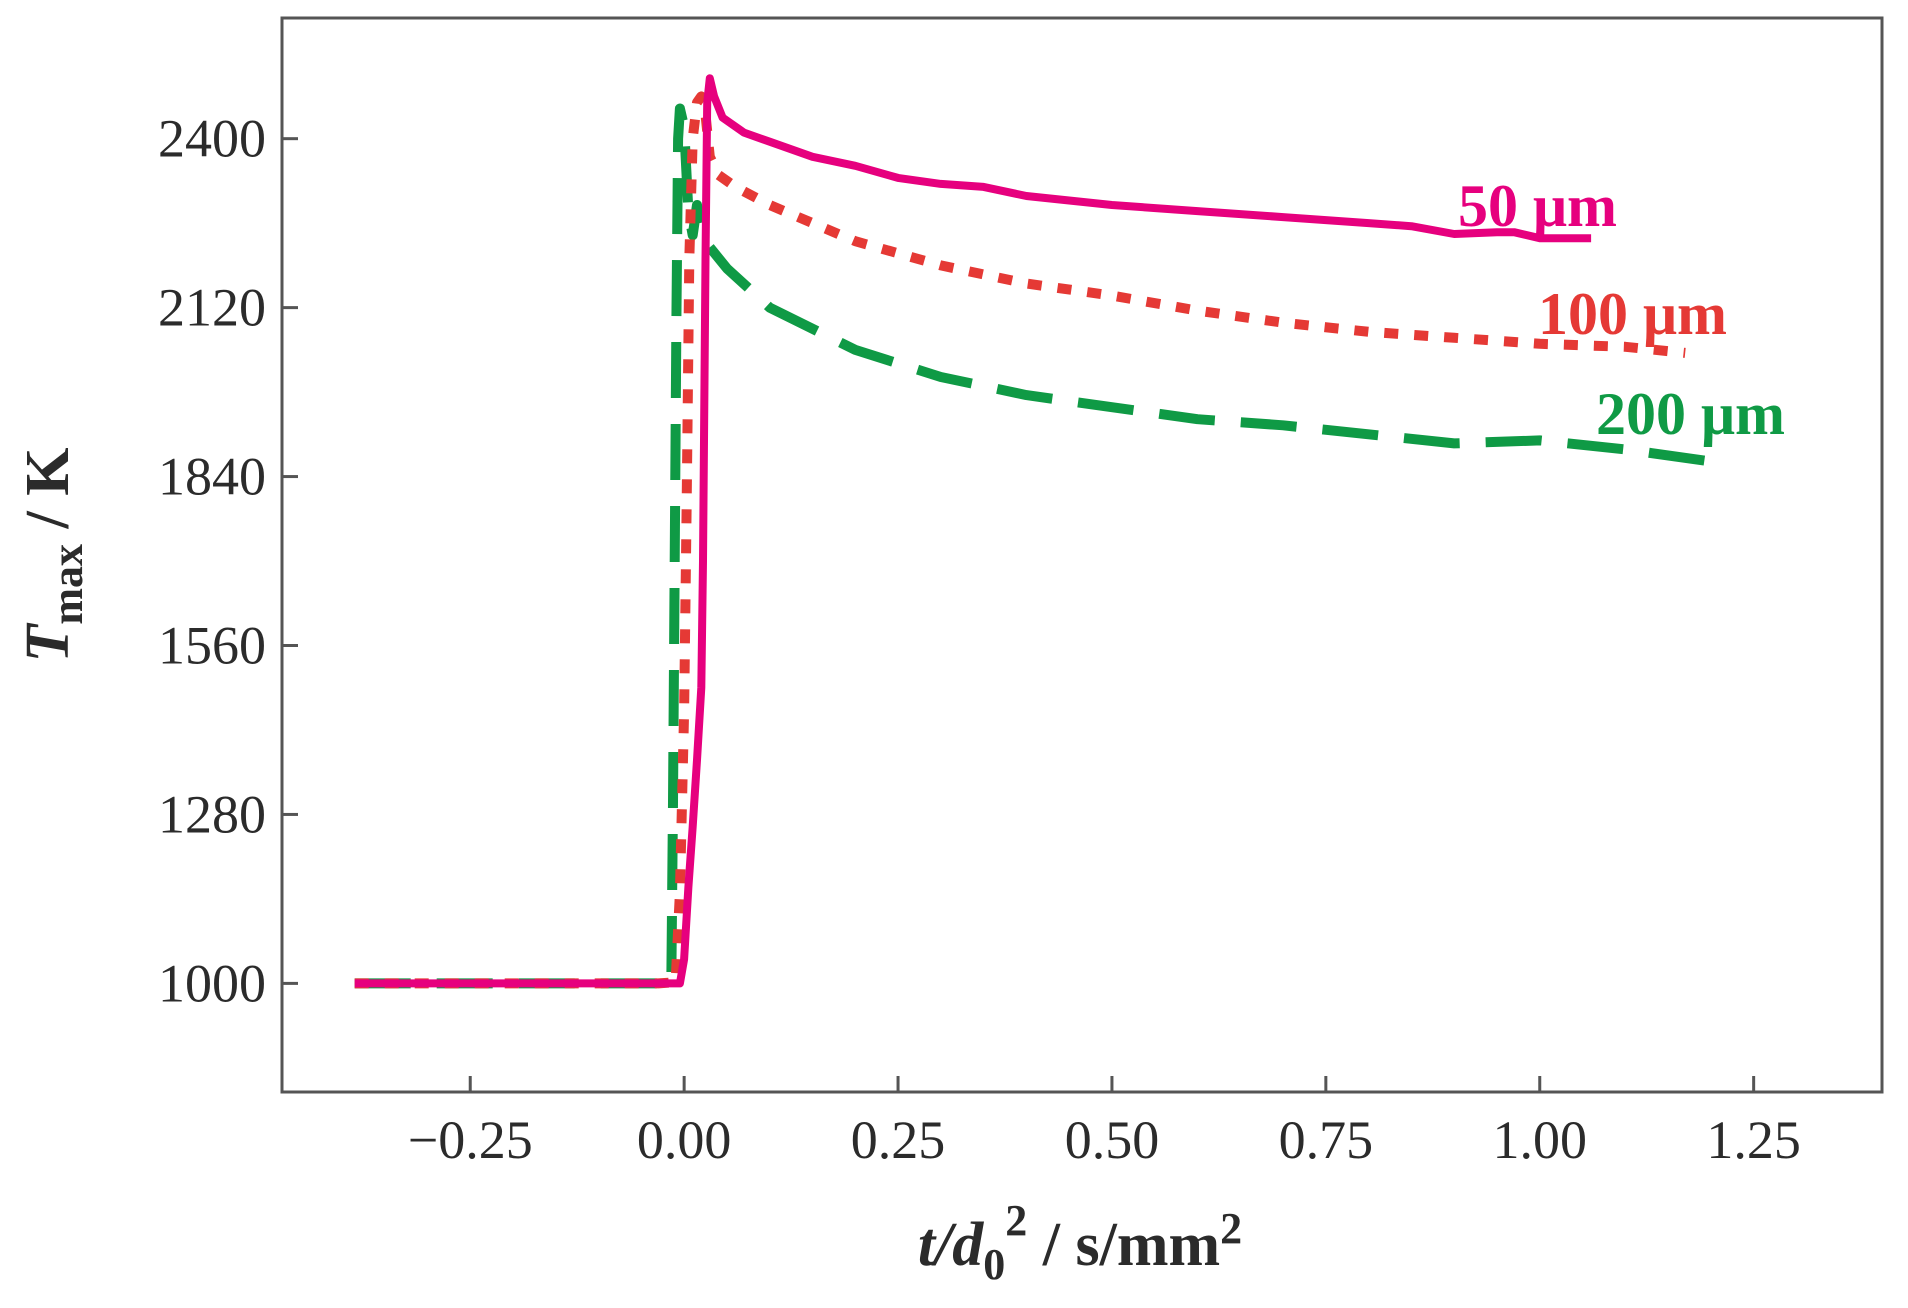  Describe the element at coordinates (898, 1140) in the screenshot. I see `x-tick-label: 0.25` at that location.